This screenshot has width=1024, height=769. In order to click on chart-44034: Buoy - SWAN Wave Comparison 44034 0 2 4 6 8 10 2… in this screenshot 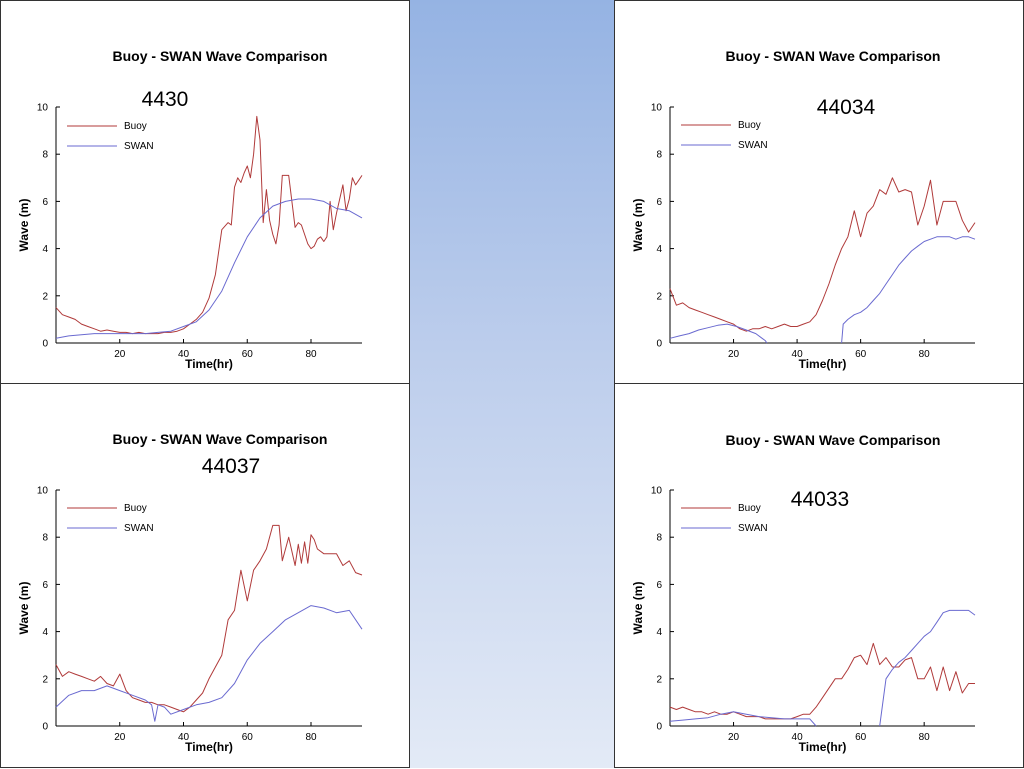, I will do `click(803, 209)`.